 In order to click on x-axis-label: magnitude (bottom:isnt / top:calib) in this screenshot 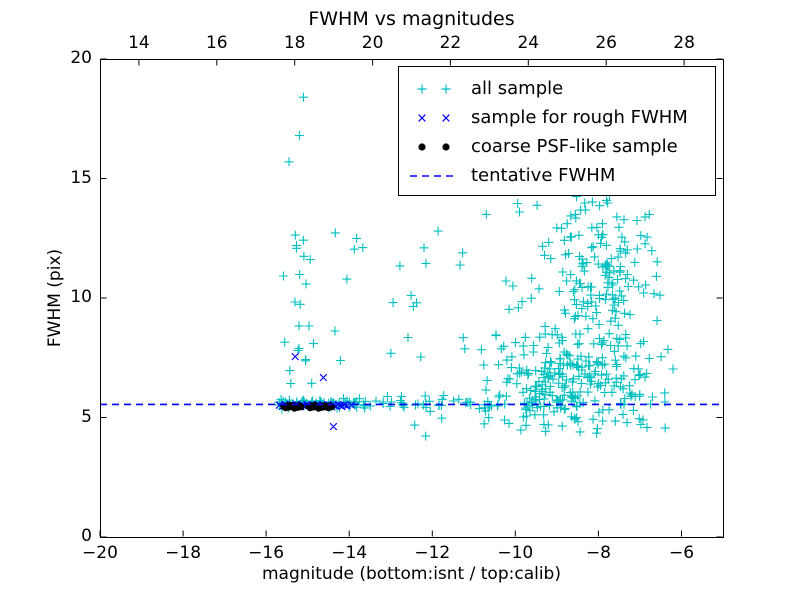, I will do `click(411, 574)`.